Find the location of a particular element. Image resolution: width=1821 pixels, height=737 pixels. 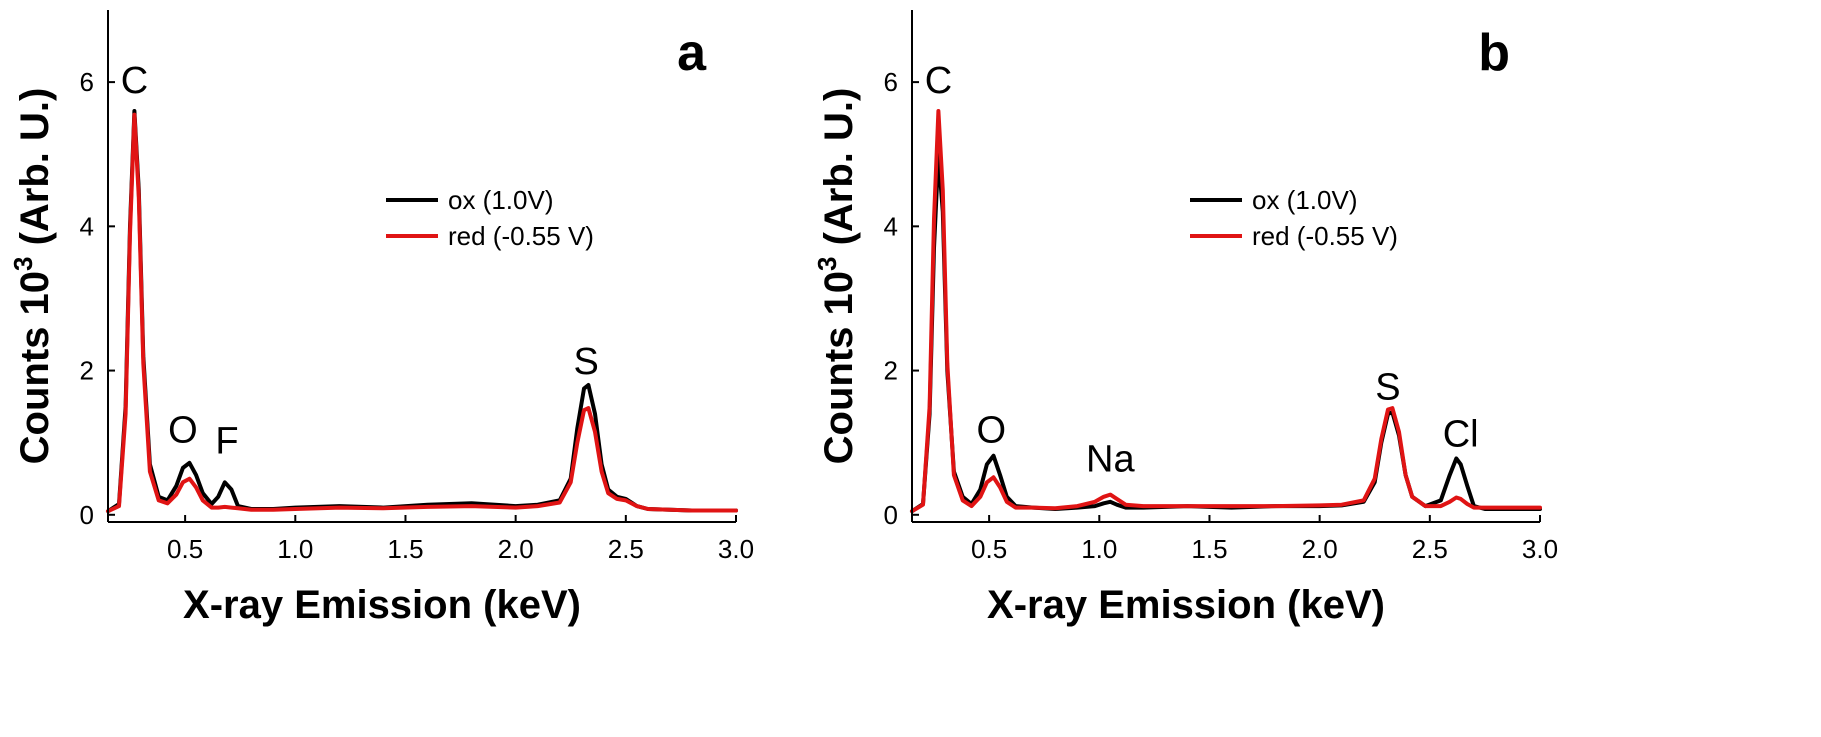

panel-label: b is located at coordinates (1494, 53).